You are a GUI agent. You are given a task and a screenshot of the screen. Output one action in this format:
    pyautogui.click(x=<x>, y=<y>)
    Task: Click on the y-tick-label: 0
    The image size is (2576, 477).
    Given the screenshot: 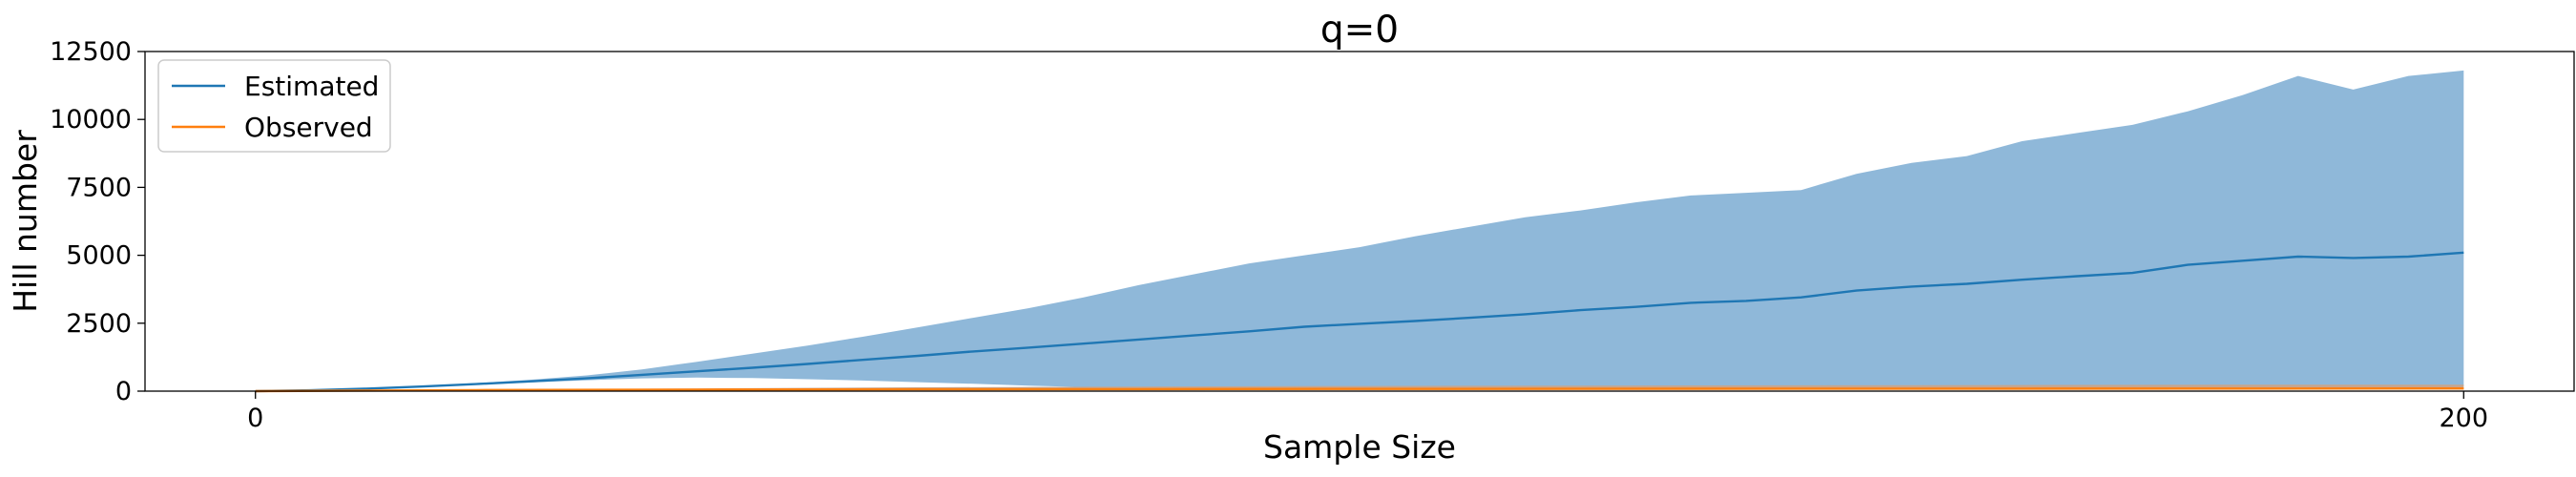 What is the action you would take?
    pyautogui.click(x=123, y=391)
    